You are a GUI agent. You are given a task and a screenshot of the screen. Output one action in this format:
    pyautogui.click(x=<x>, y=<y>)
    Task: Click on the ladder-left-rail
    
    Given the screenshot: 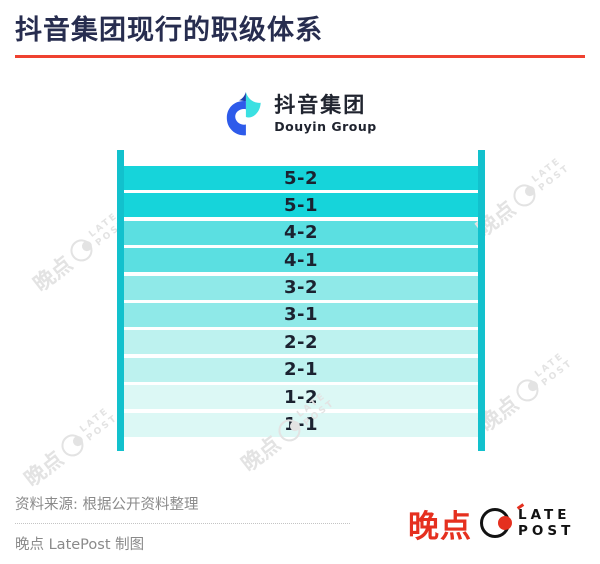 What is the action you would take?
    pyautogui.click(x=120, y=300)
    